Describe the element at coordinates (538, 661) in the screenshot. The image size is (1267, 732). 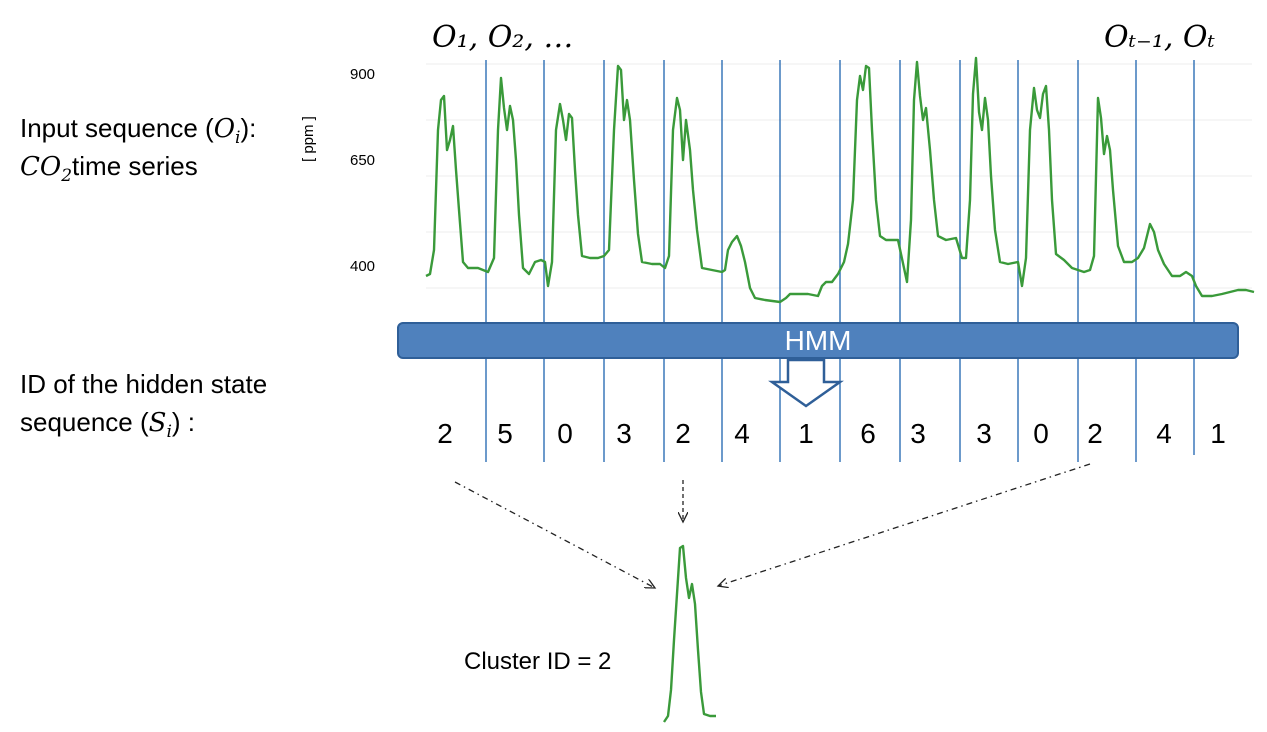
I see `cluster-id-label: Cluster ID = 2` at that location.